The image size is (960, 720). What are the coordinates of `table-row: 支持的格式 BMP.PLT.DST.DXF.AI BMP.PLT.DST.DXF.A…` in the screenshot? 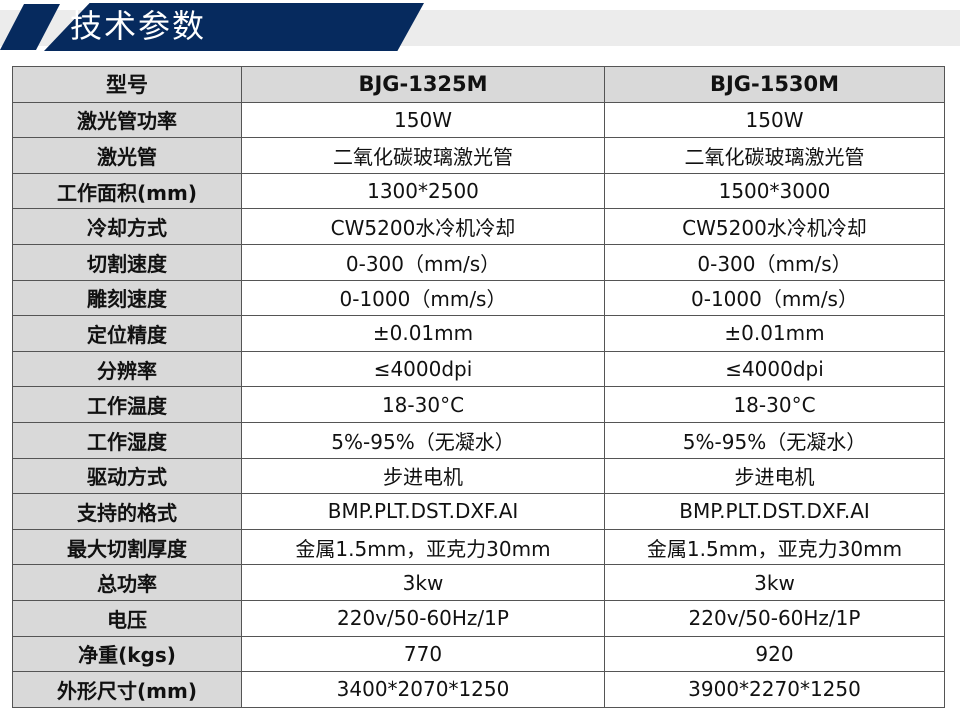 It's located at (478, 511).